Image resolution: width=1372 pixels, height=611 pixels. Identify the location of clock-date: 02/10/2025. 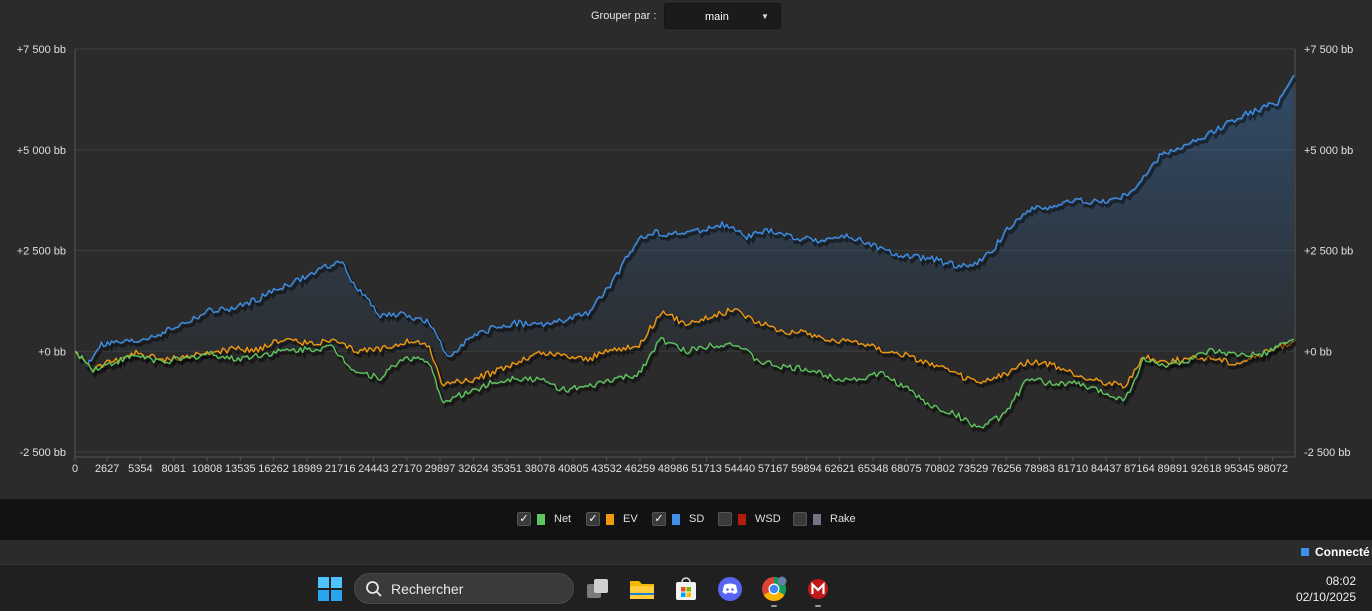
(1325, 597).